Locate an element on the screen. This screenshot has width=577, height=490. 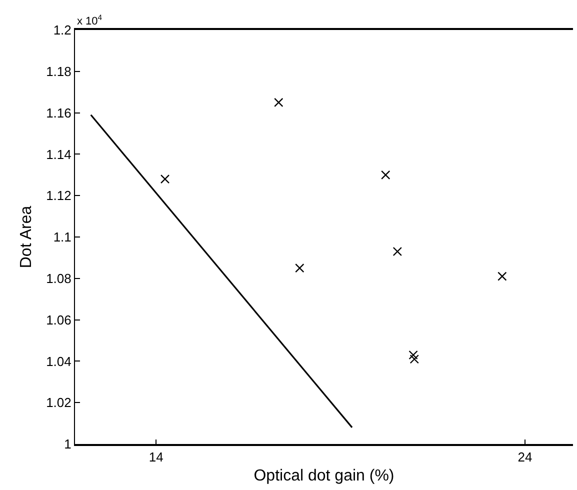
y-tick-label: 1 is located at coordinates (68, 444).